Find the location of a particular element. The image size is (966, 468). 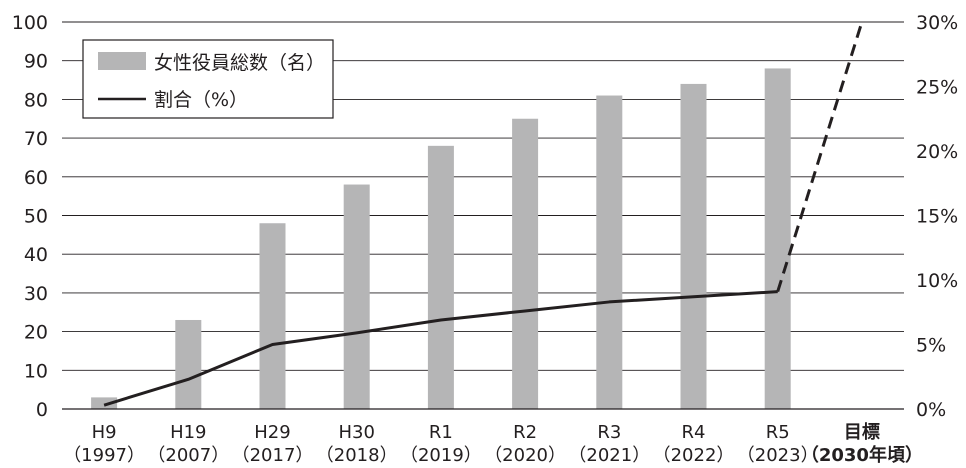

x-tick-label: 目標 is located at coordinates (862, 432).